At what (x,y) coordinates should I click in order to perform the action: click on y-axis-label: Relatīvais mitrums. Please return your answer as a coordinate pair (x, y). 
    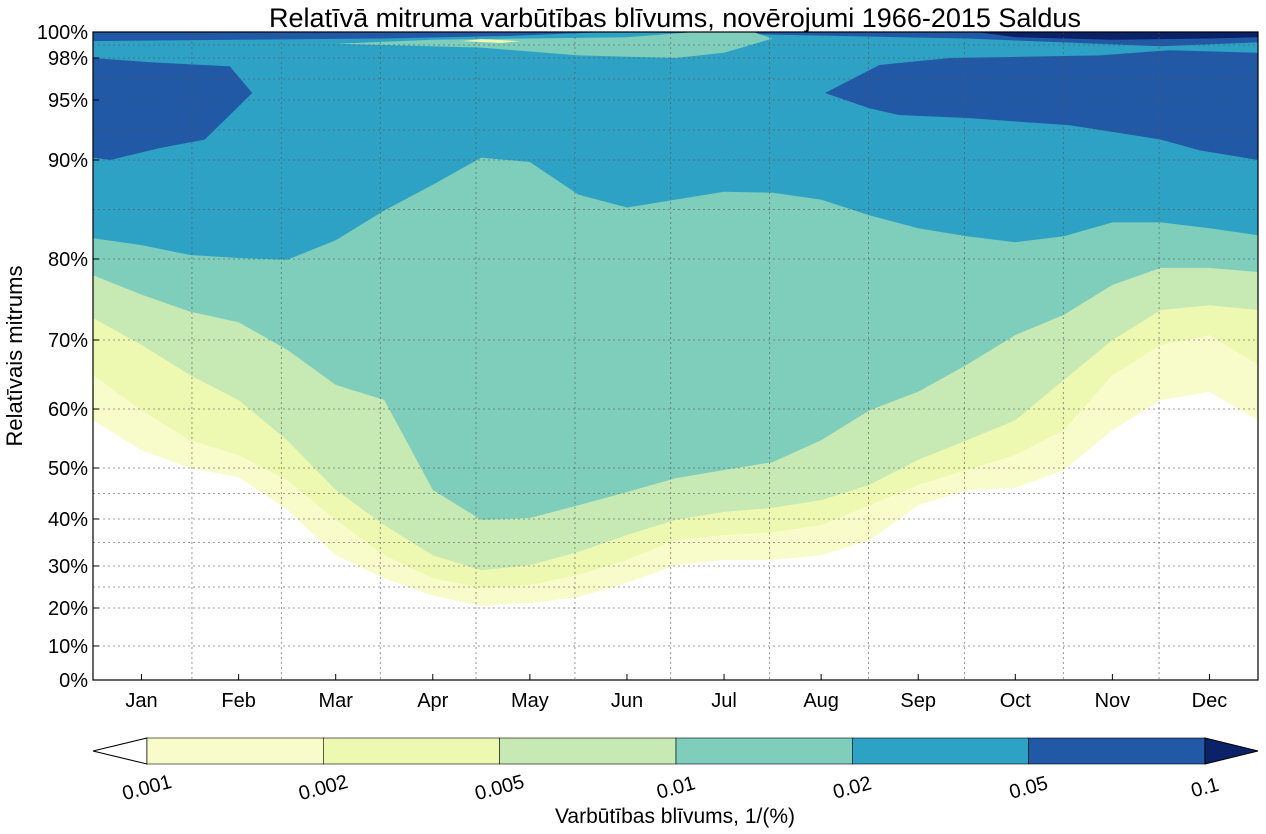
    Looking at the image, I should click on (14, 356).